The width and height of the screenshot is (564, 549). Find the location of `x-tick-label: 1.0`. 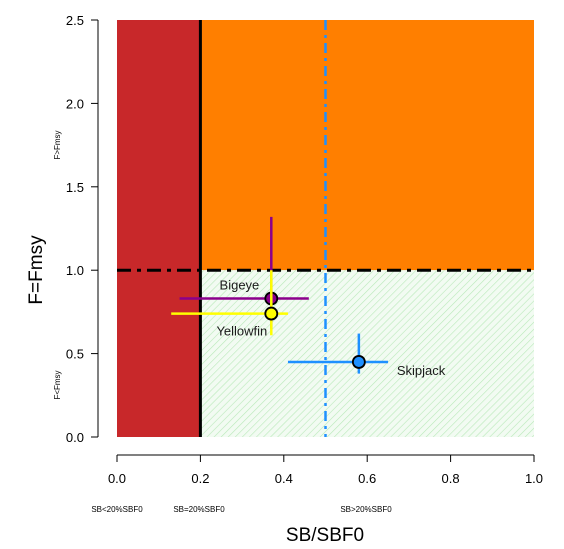

x-tick-label: 1.0 is located at coordinates (534, 478).